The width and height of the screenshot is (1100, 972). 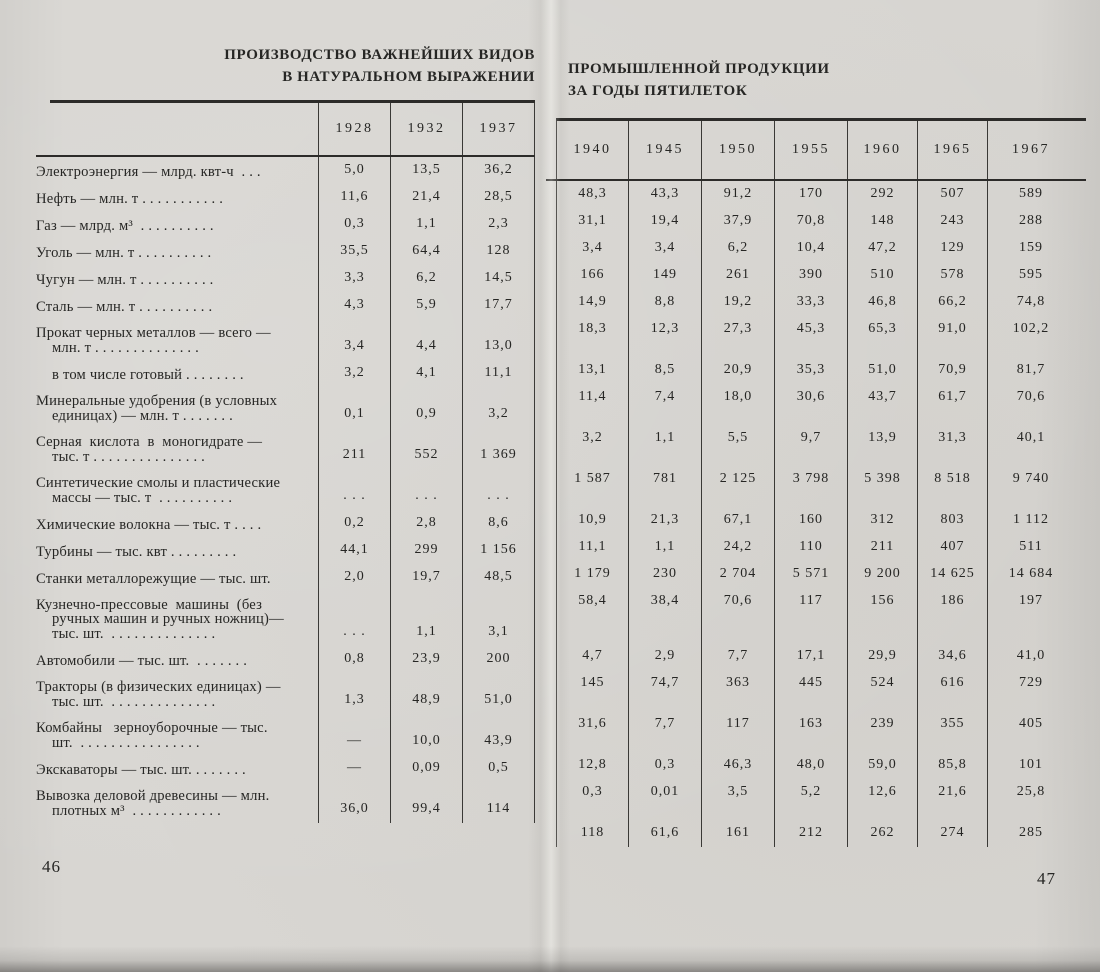 I want to click on table-left-top-rule, so click(x=292, y=101).